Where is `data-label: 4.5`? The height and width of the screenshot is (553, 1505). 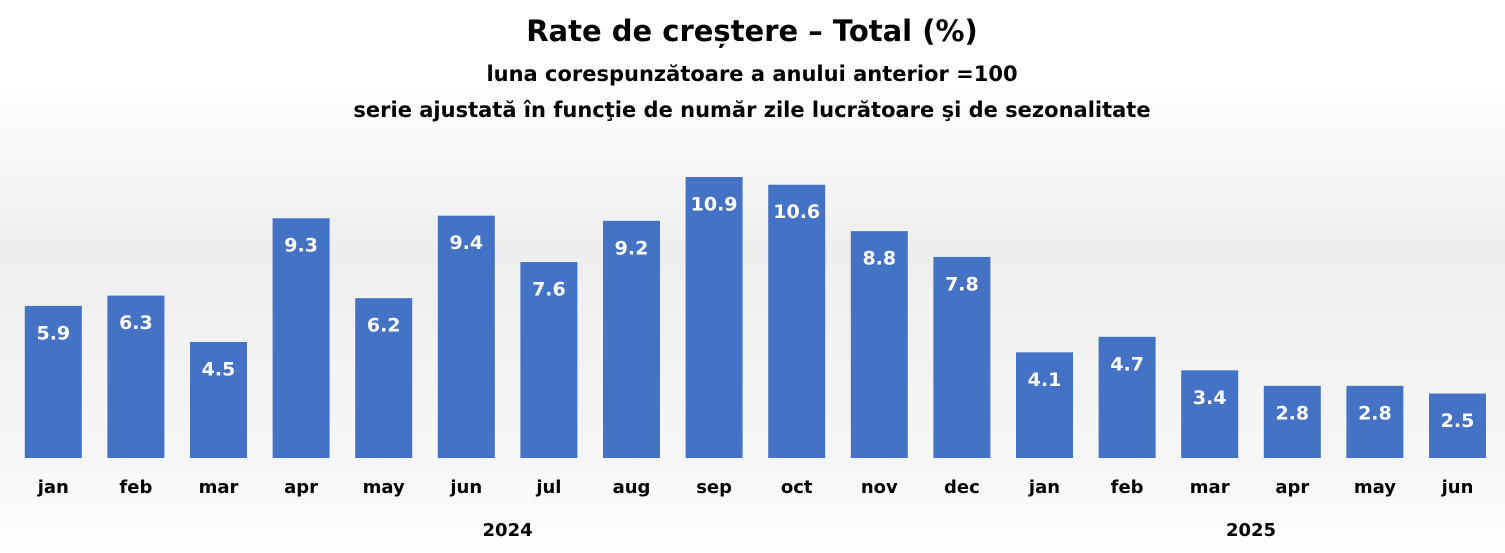
data-label: 4.5 is located at coordinates (219, 369).